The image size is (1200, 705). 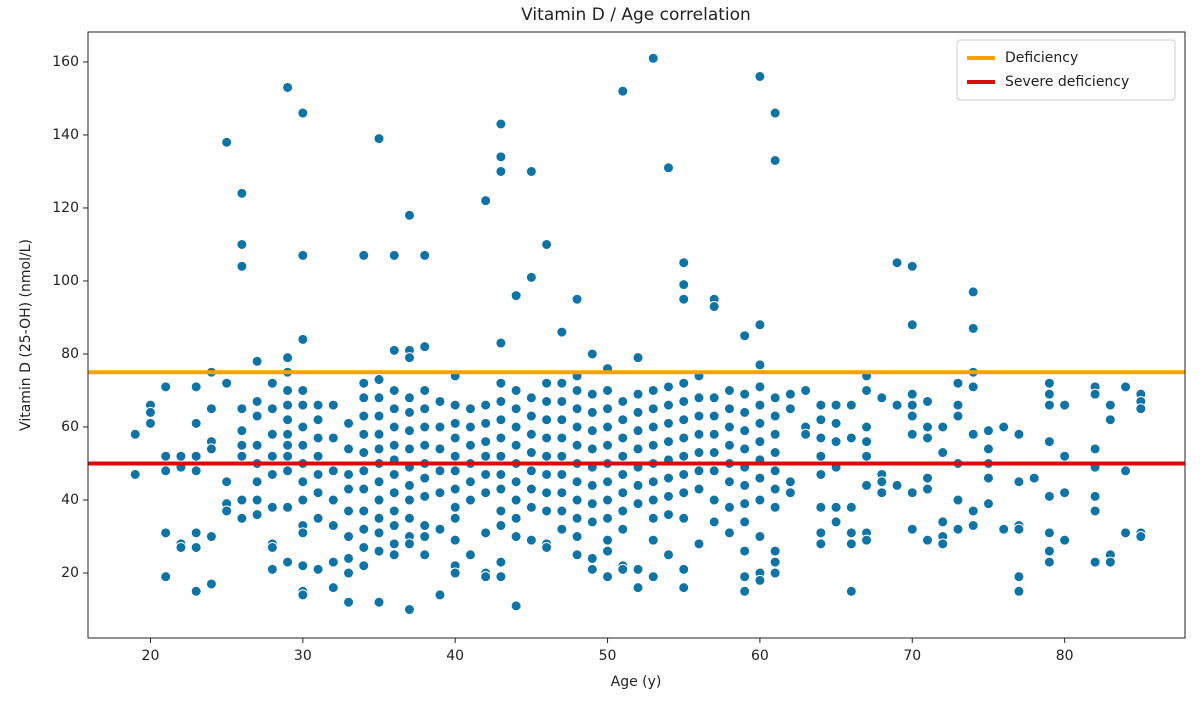 What do you see at coordinates (636, 15) in the screenshot?
I see `chart-title: Vitamin D / Age correlation` at bounding box center [636, 15].